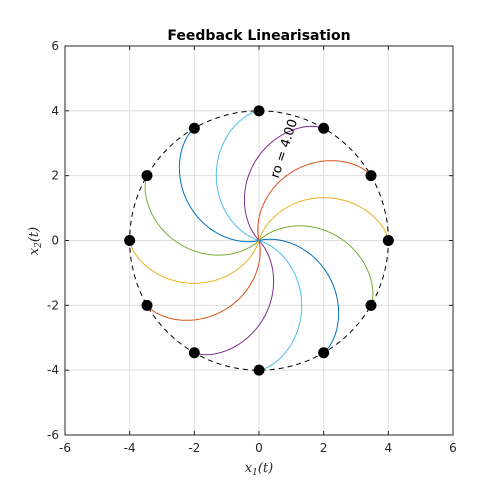  What do you see at coordinates (284, 148) in the screenshot?
I see `radius-annotation: ro = 4.00` at bounding box center [284, 148].